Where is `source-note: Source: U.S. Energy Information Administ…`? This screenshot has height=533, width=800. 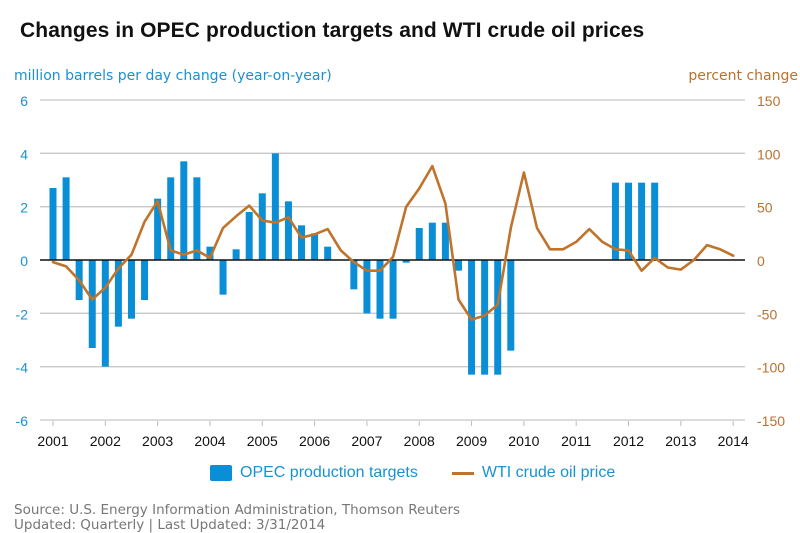
source-note: Source: U.S. Energy Information Administ… is located at coordinates (237, 510).